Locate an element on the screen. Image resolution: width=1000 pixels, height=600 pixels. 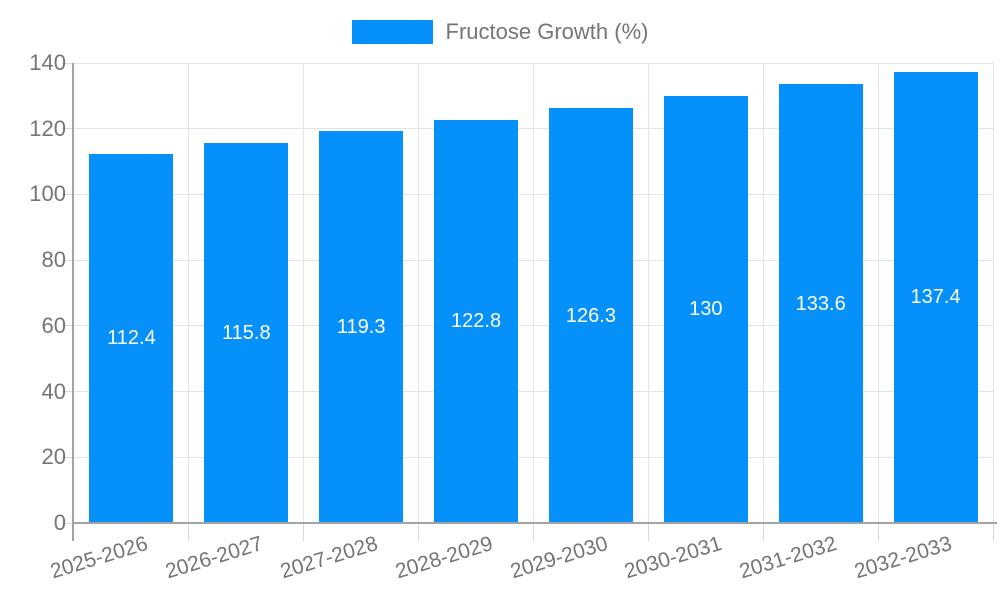
x-tick-label: 2031-2032 is located at coordinates (788, 557).